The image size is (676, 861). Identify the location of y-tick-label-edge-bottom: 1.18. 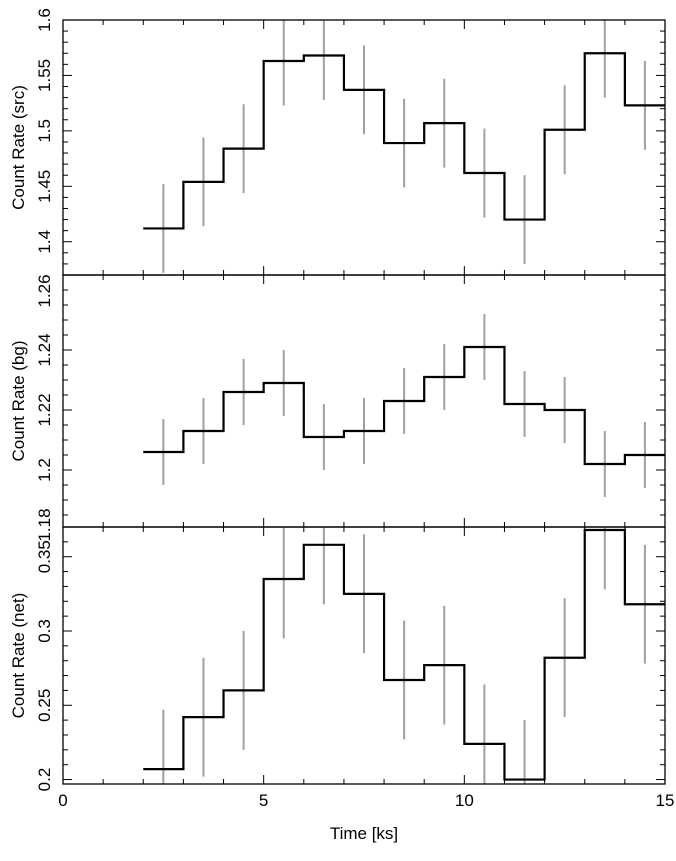
(44, 524).